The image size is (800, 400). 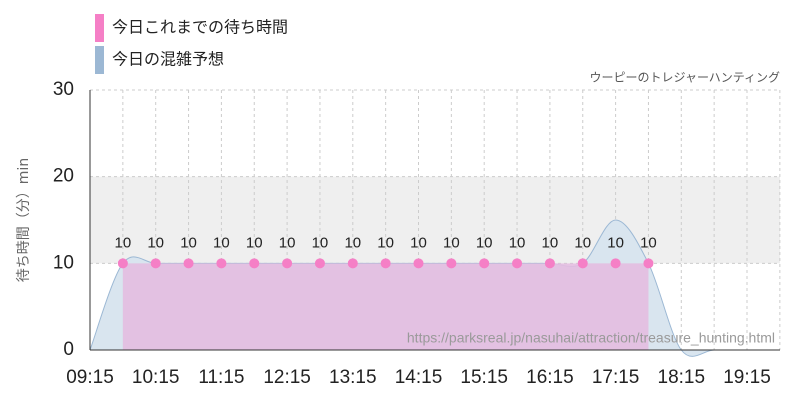 What do you see at coordinates (63, 262) in the screenshot?
I see `y-tick-label: 10` at bounding box center [63, 262].